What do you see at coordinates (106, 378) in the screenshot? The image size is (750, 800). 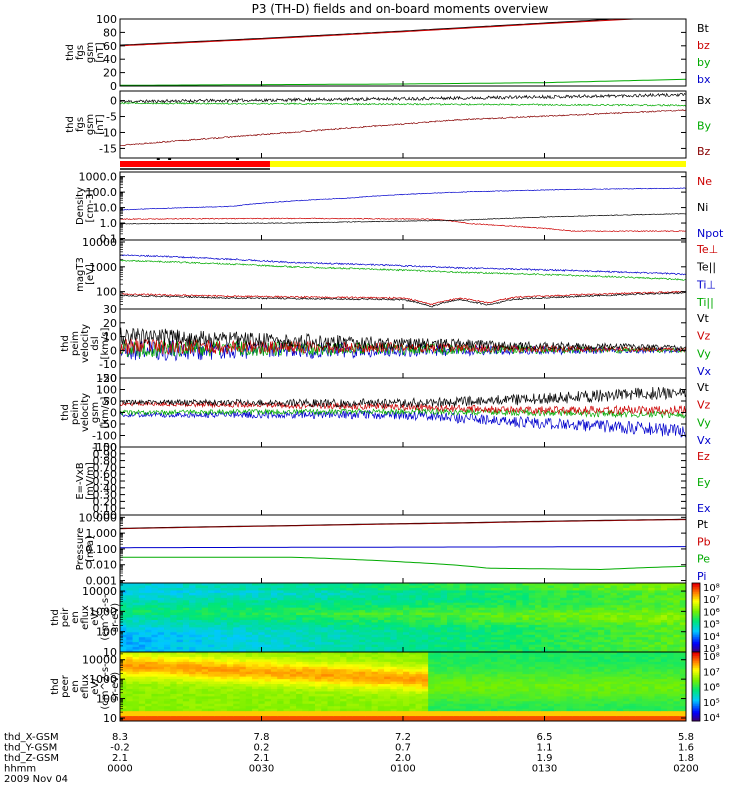 I see `y-tick-label: 150` at bounding box center [106, 378].